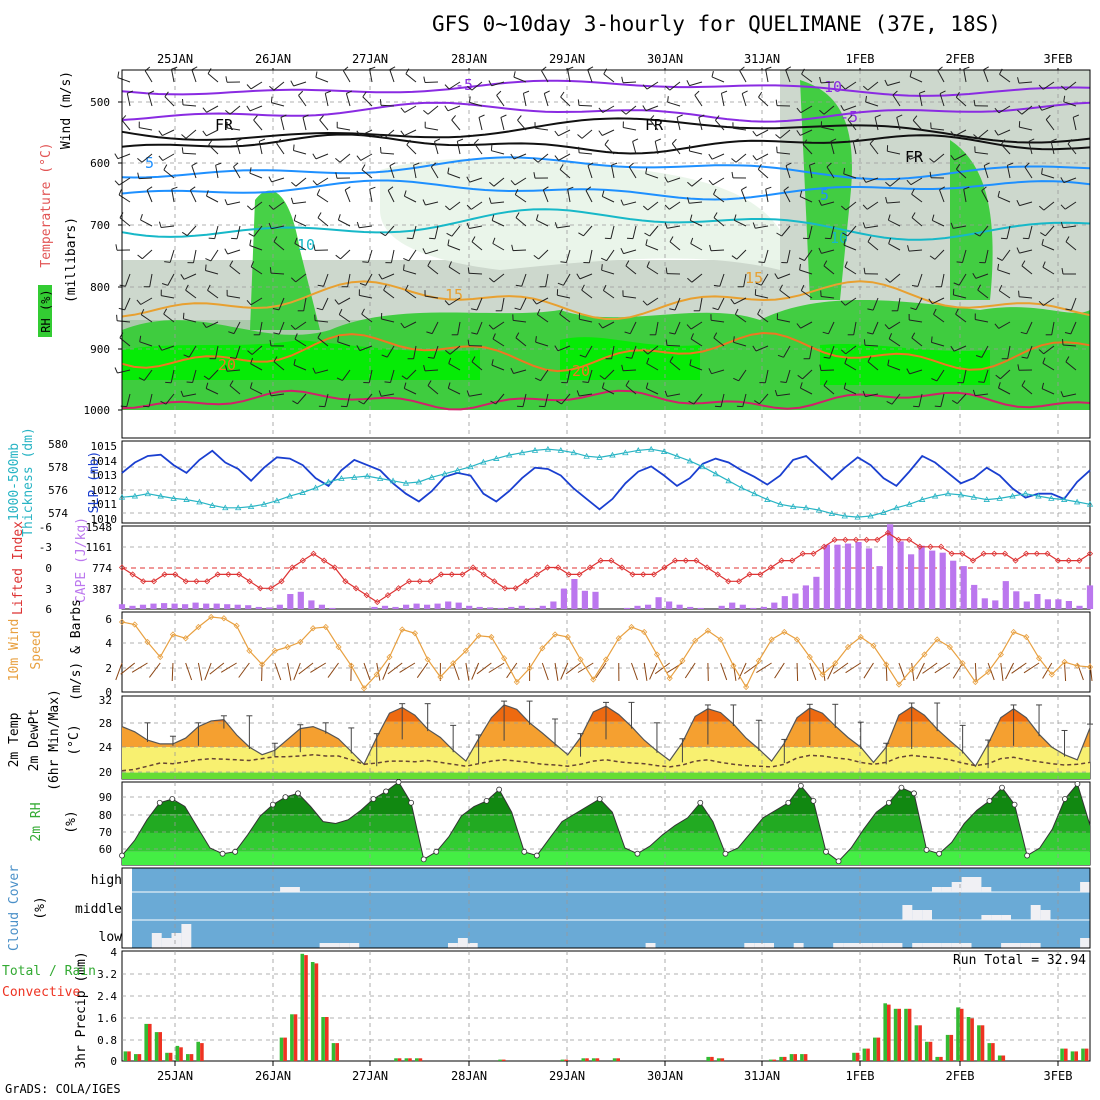  What do you see at coordinates (1027, 855) in the screenshot?
I see `rh2m-point` at bounding box center [1027, 855].